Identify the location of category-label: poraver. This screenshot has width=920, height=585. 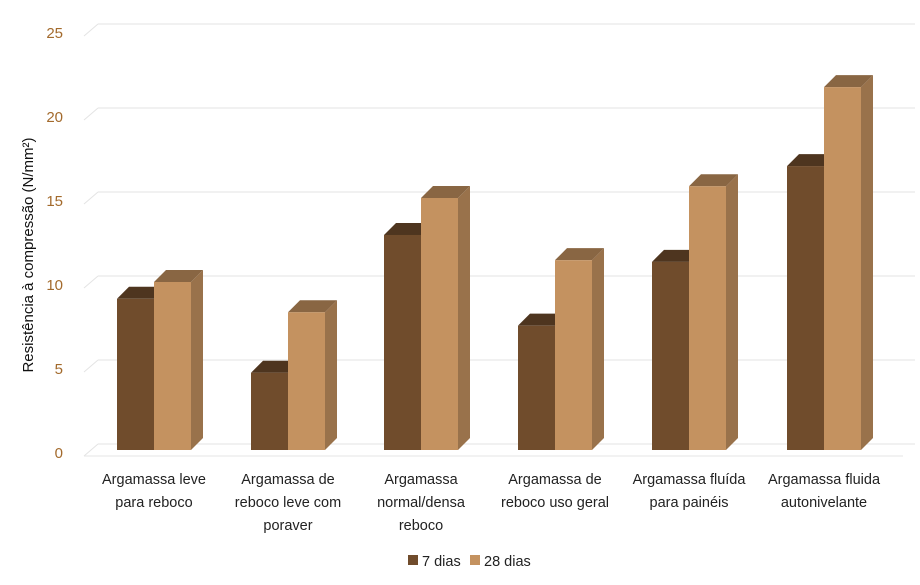
(287, 526).